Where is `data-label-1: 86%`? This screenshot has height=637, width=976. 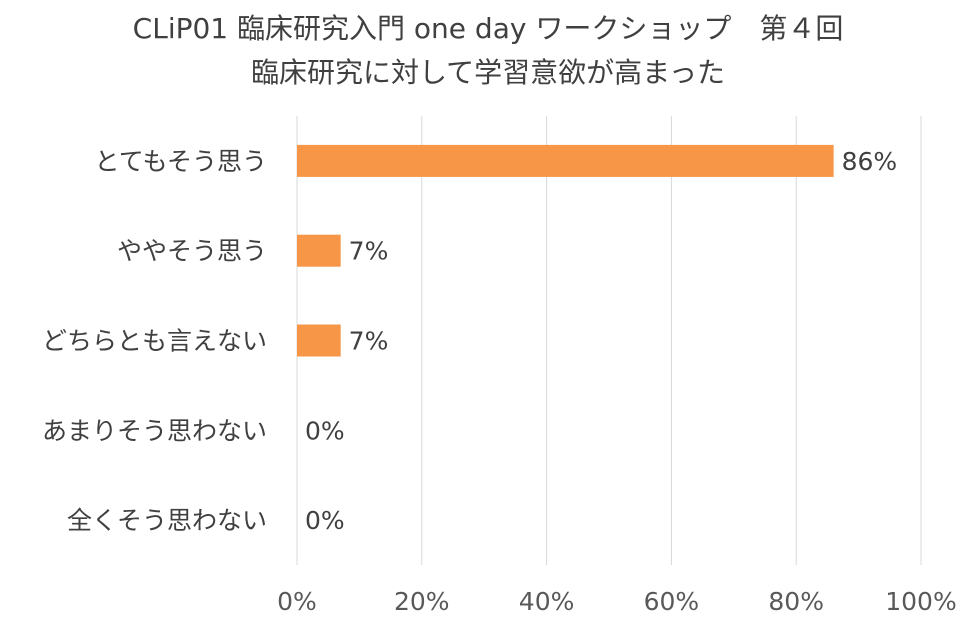 data-label-1: 86% is located at coordinates (870, 161).